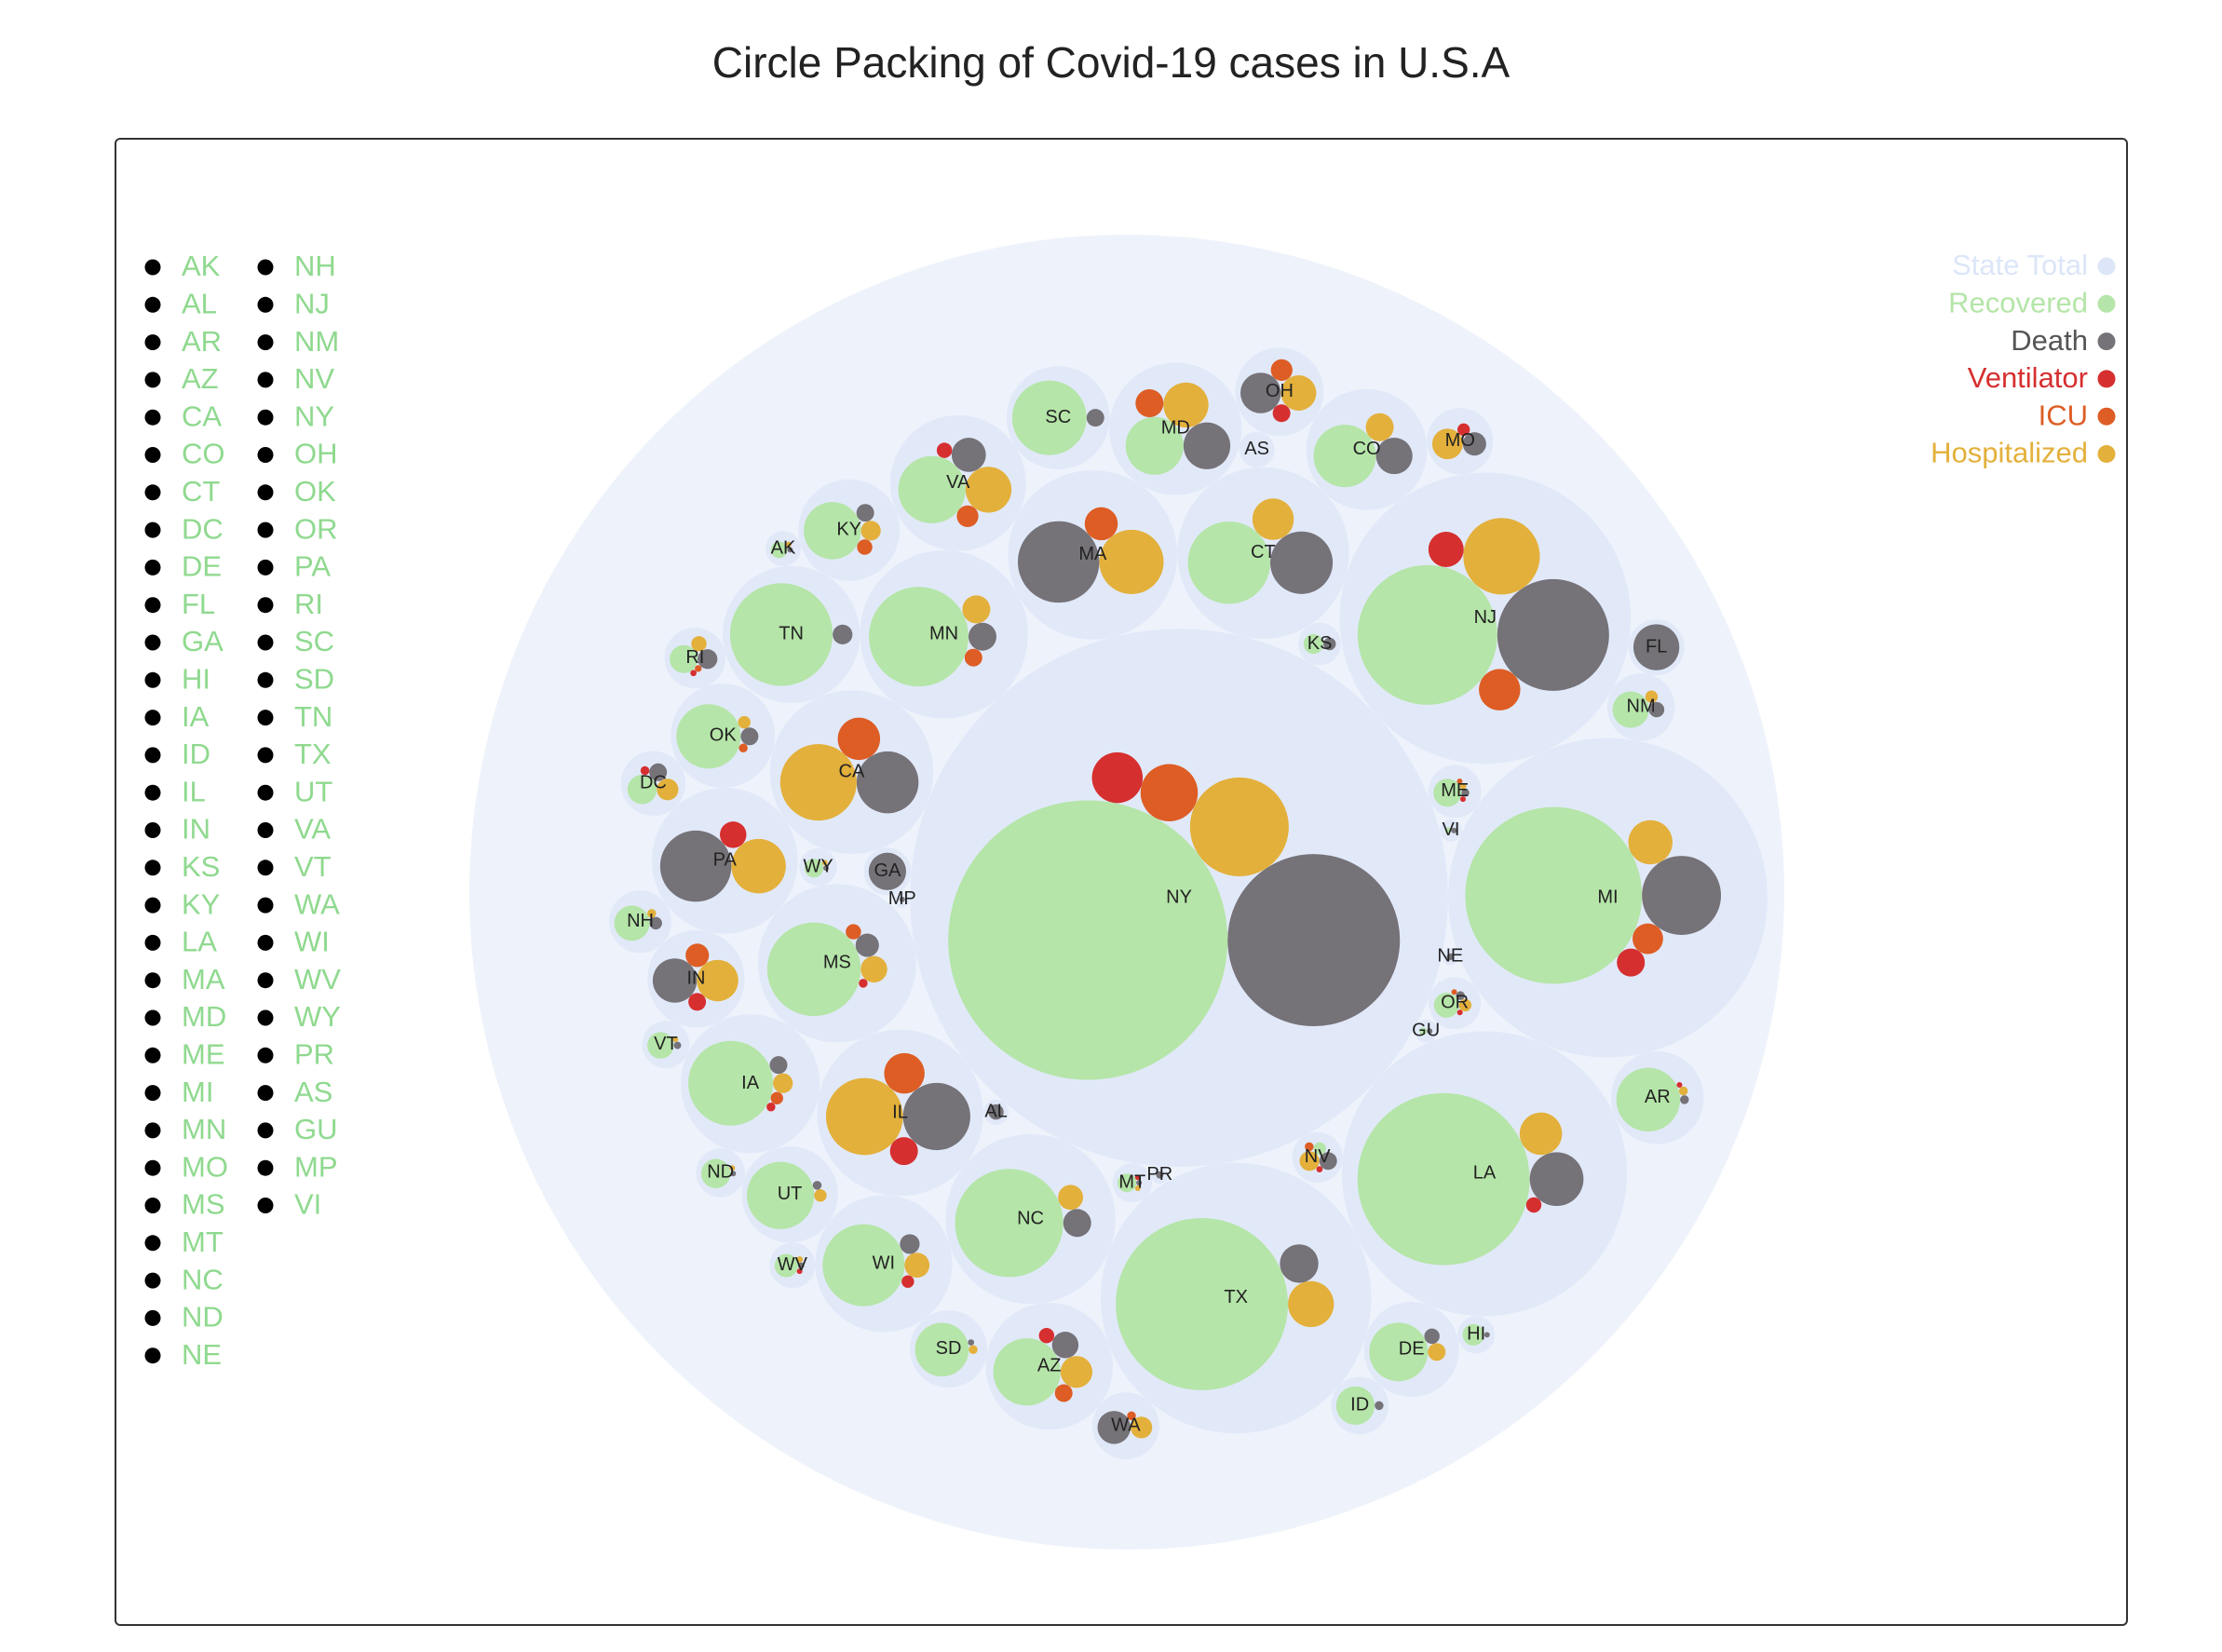 The height and width of the screenshot is (1652, 2222). Describe the element at coordinates (182, 491) in the screenshot. I see `state-list-item-ct: CT` at that location.